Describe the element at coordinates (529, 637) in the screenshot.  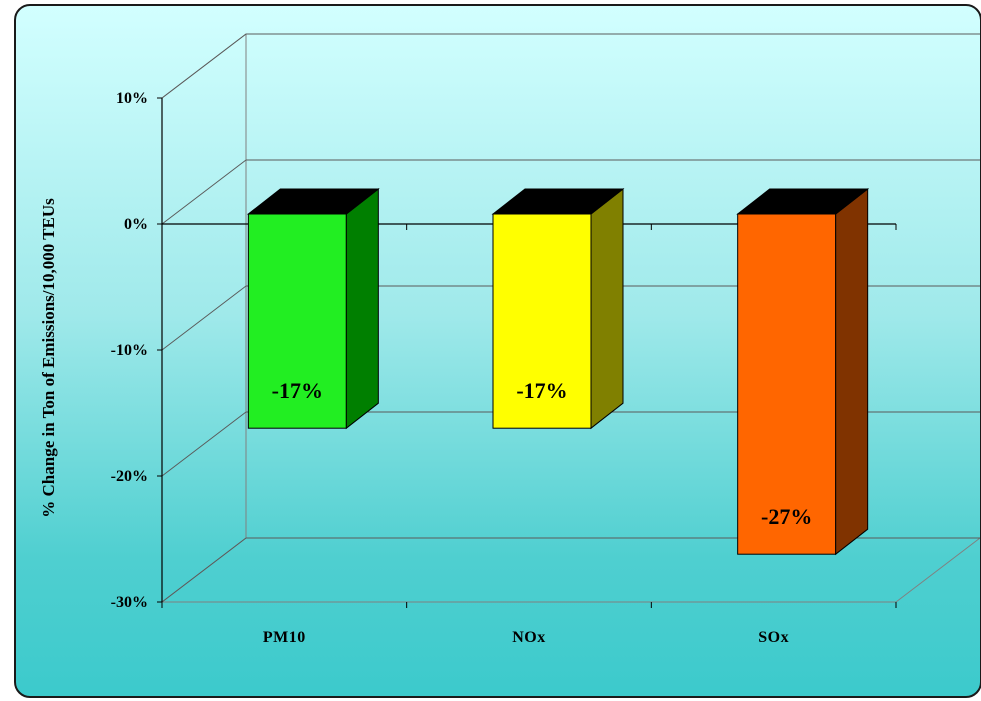
I see `category-label-nox: NOx` at that location.